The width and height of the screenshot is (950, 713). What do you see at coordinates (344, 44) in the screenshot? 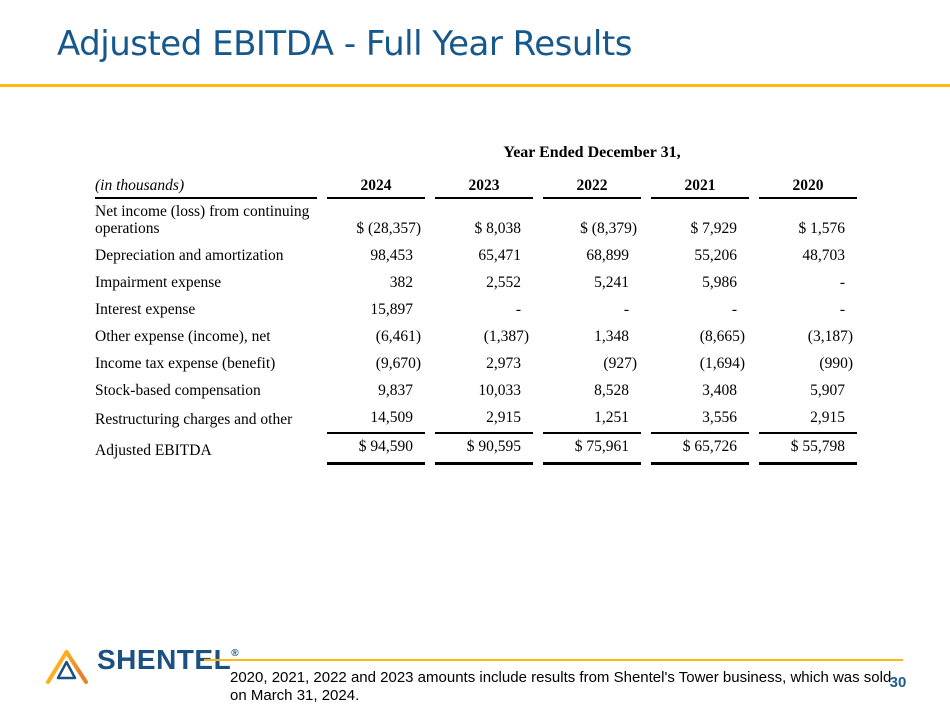
I see `slide-title: Adjusted EBITDA - Full Year Results` at bounding box center [344, 44].